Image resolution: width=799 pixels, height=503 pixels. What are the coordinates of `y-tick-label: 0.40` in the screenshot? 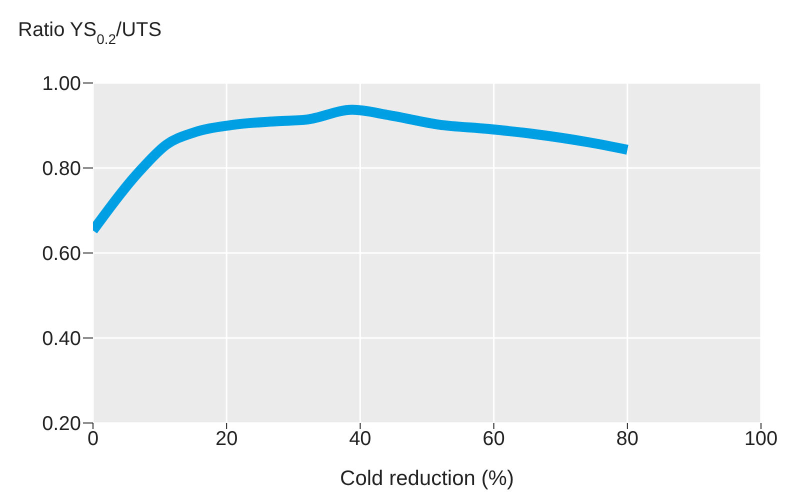 It's located at (61, 339).